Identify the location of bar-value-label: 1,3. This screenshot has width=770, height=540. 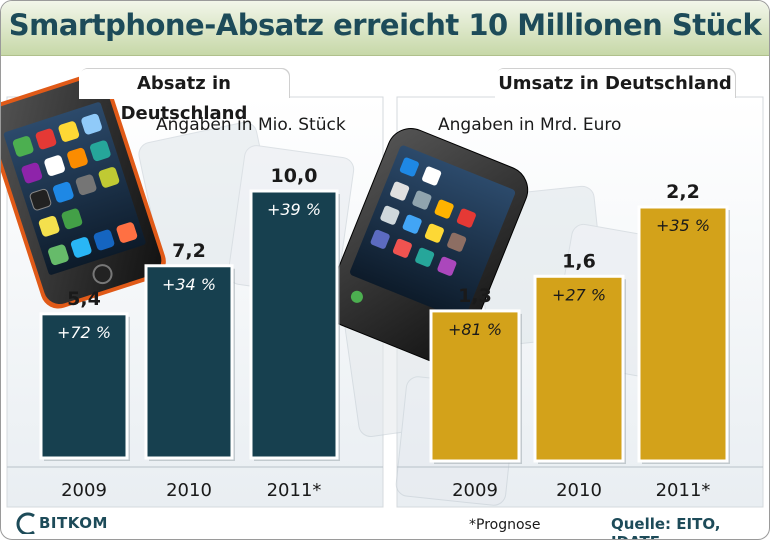
(475, 296).